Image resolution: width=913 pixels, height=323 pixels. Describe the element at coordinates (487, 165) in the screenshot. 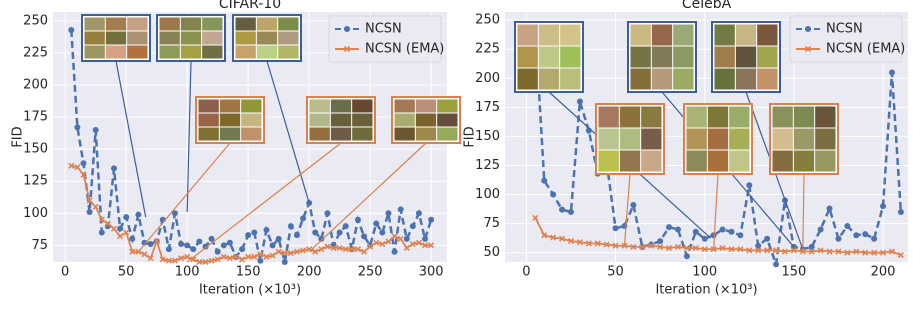

I see `y-tick-label: 125` at that location.